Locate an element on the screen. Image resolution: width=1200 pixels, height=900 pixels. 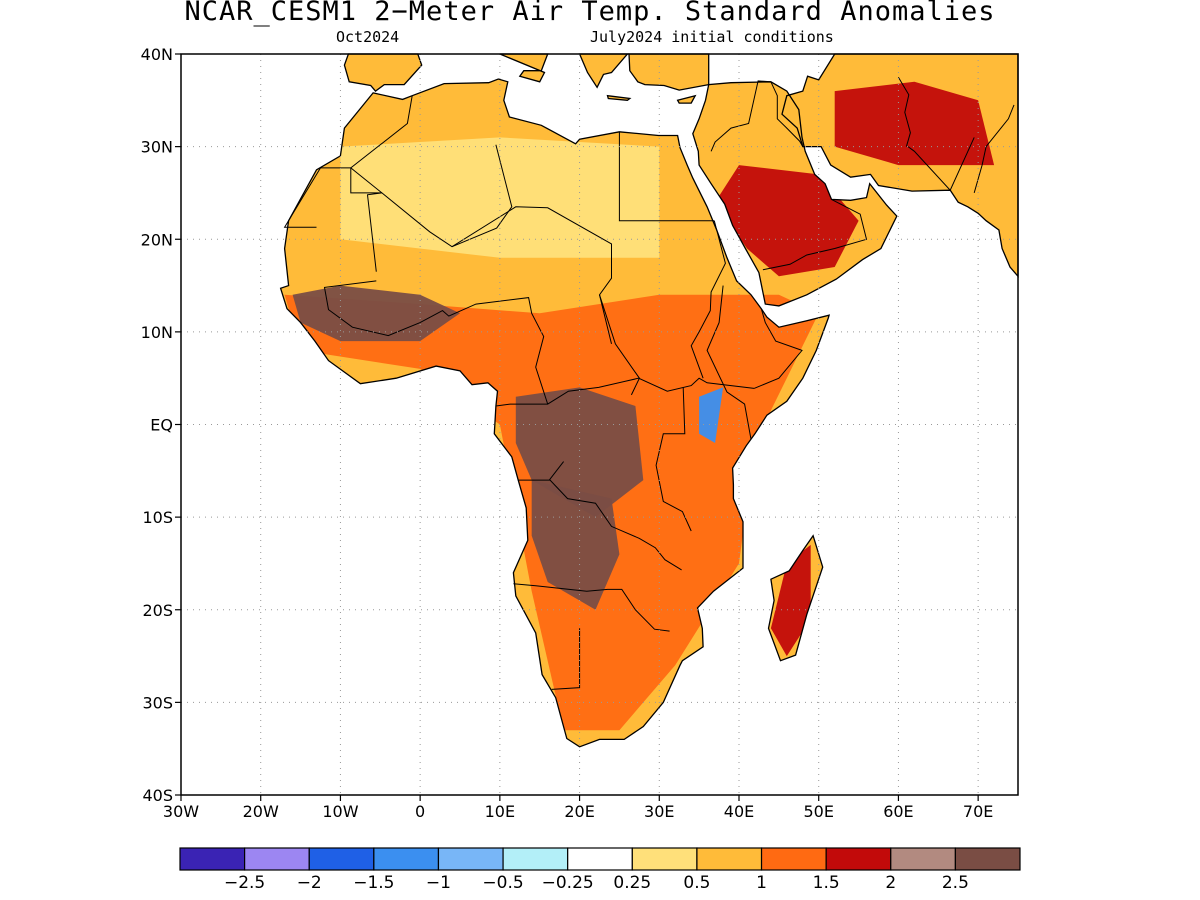
colorbar-label: 2.5 is located at coordinates (955, 883).